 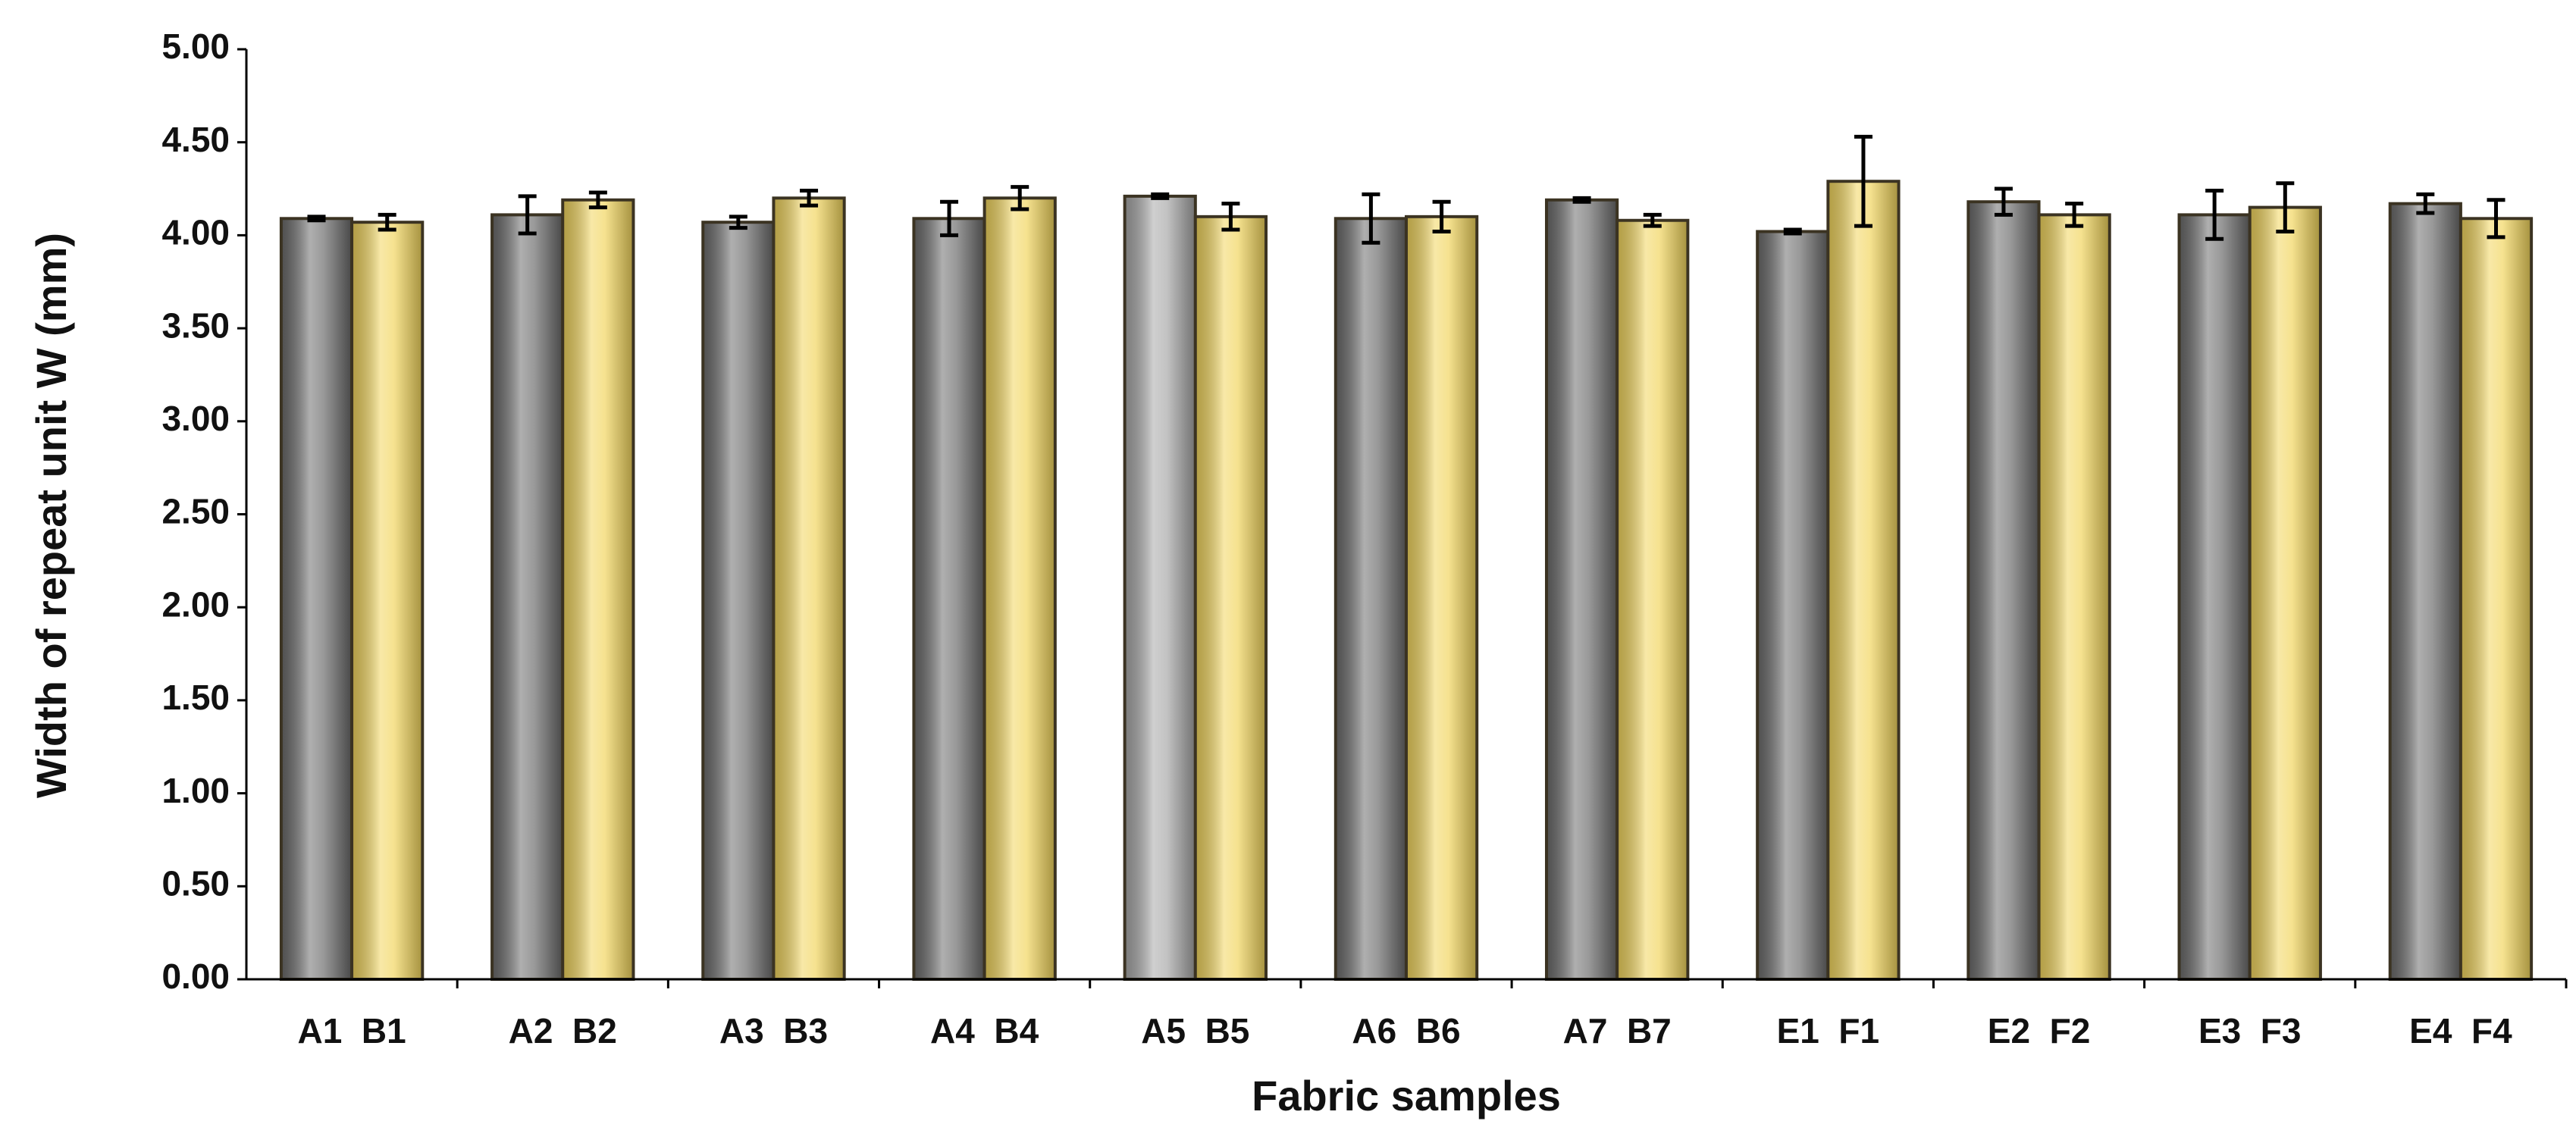 I want to click on y-axis-title: Width of repeat unit W (mm), so click(x=51, y=515).